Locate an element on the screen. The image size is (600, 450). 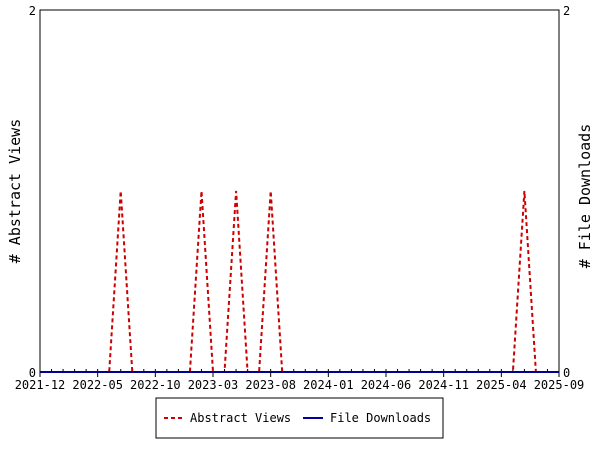
legend: Abstract Views File Downloads is located at coordinates (299, 418).